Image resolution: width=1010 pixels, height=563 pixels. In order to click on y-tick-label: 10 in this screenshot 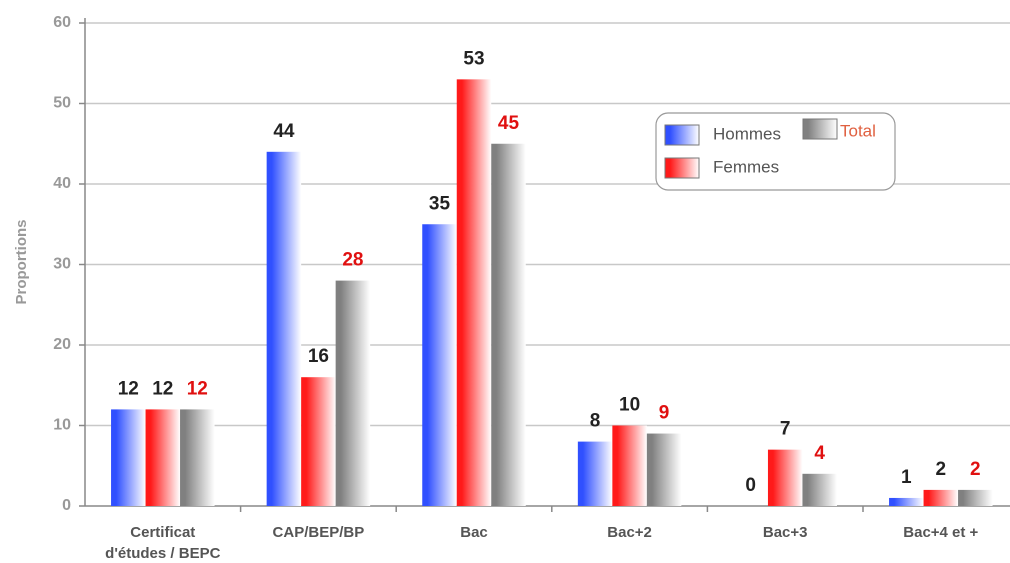, I will do `click(62, 425)`.